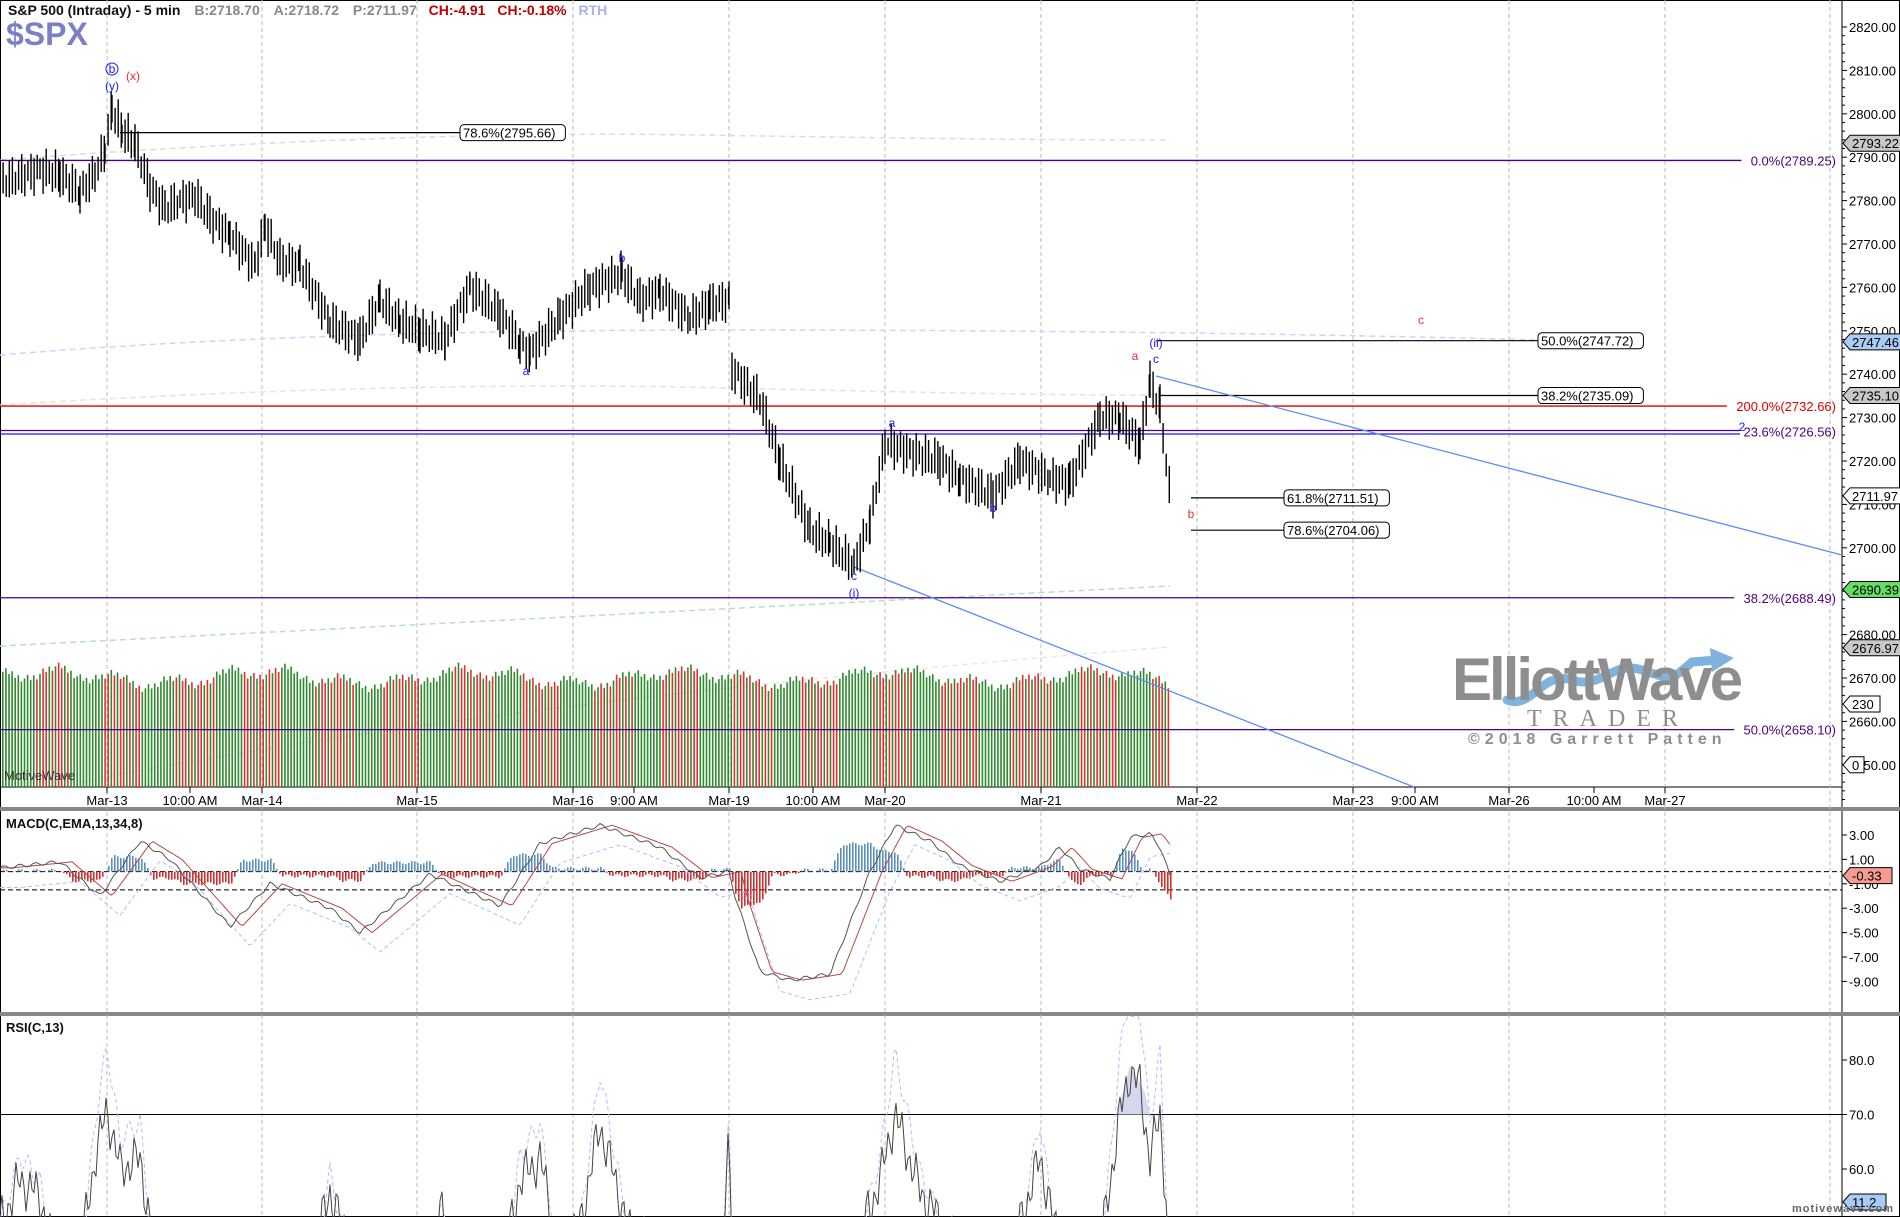 This screenshot has width=1900, height=1217. Describe the element at coordinates (306, 10) in the screenshot. I see `ask-value: A:2718.72` at that location.